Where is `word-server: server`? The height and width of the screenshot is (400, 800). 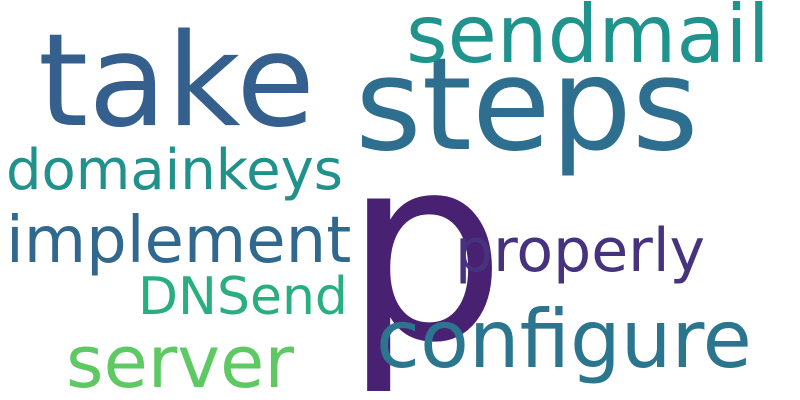 word-server: server is located at coordinates (180, 360).